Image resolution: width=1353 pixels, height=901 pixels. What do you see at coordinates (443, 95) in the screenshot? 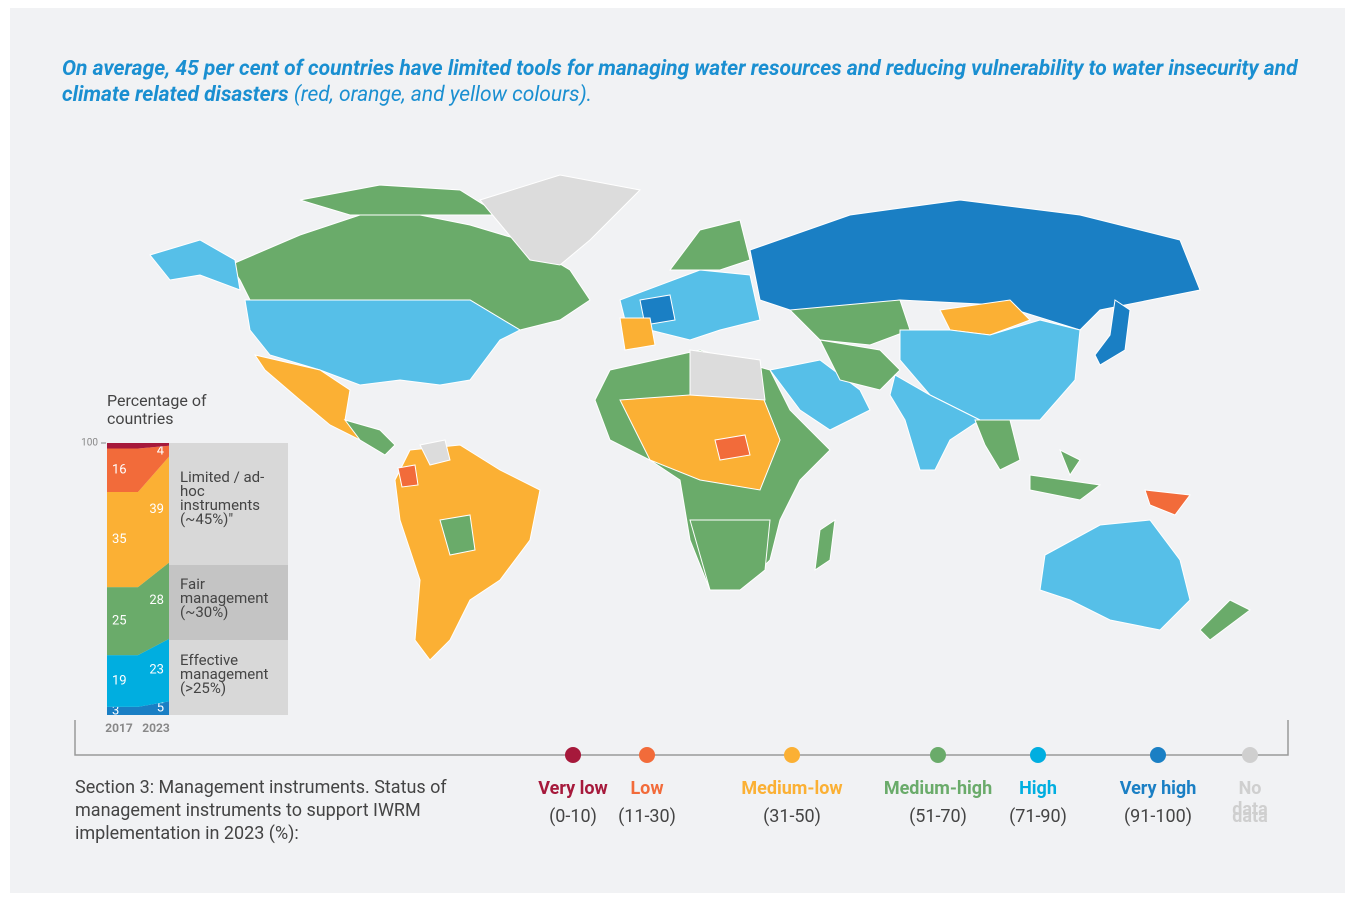
I see `title-italic: (red, orange, and yellow colours).` at bounding box center [443, 95].